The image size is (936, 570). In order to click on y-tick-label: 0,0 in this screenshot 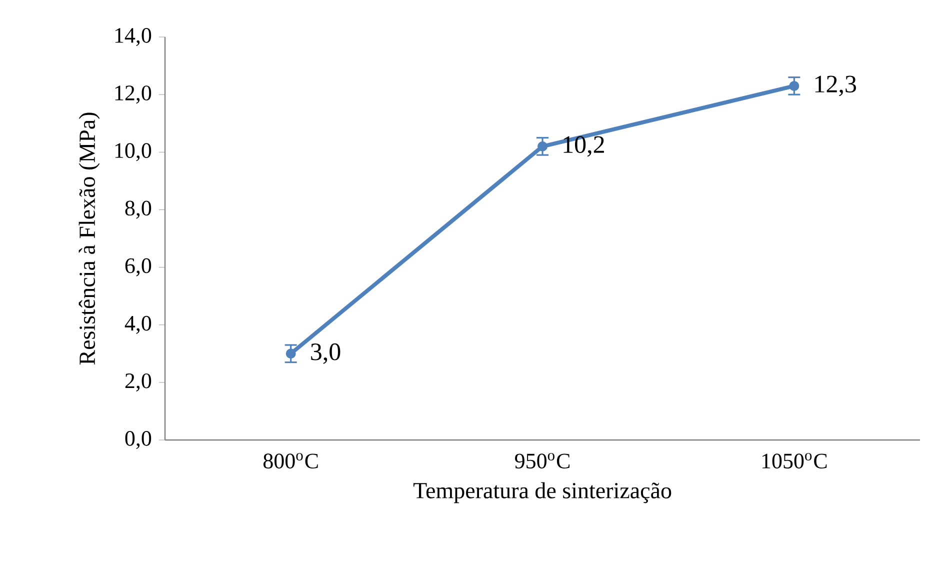, I will do `click(138, 440)`.